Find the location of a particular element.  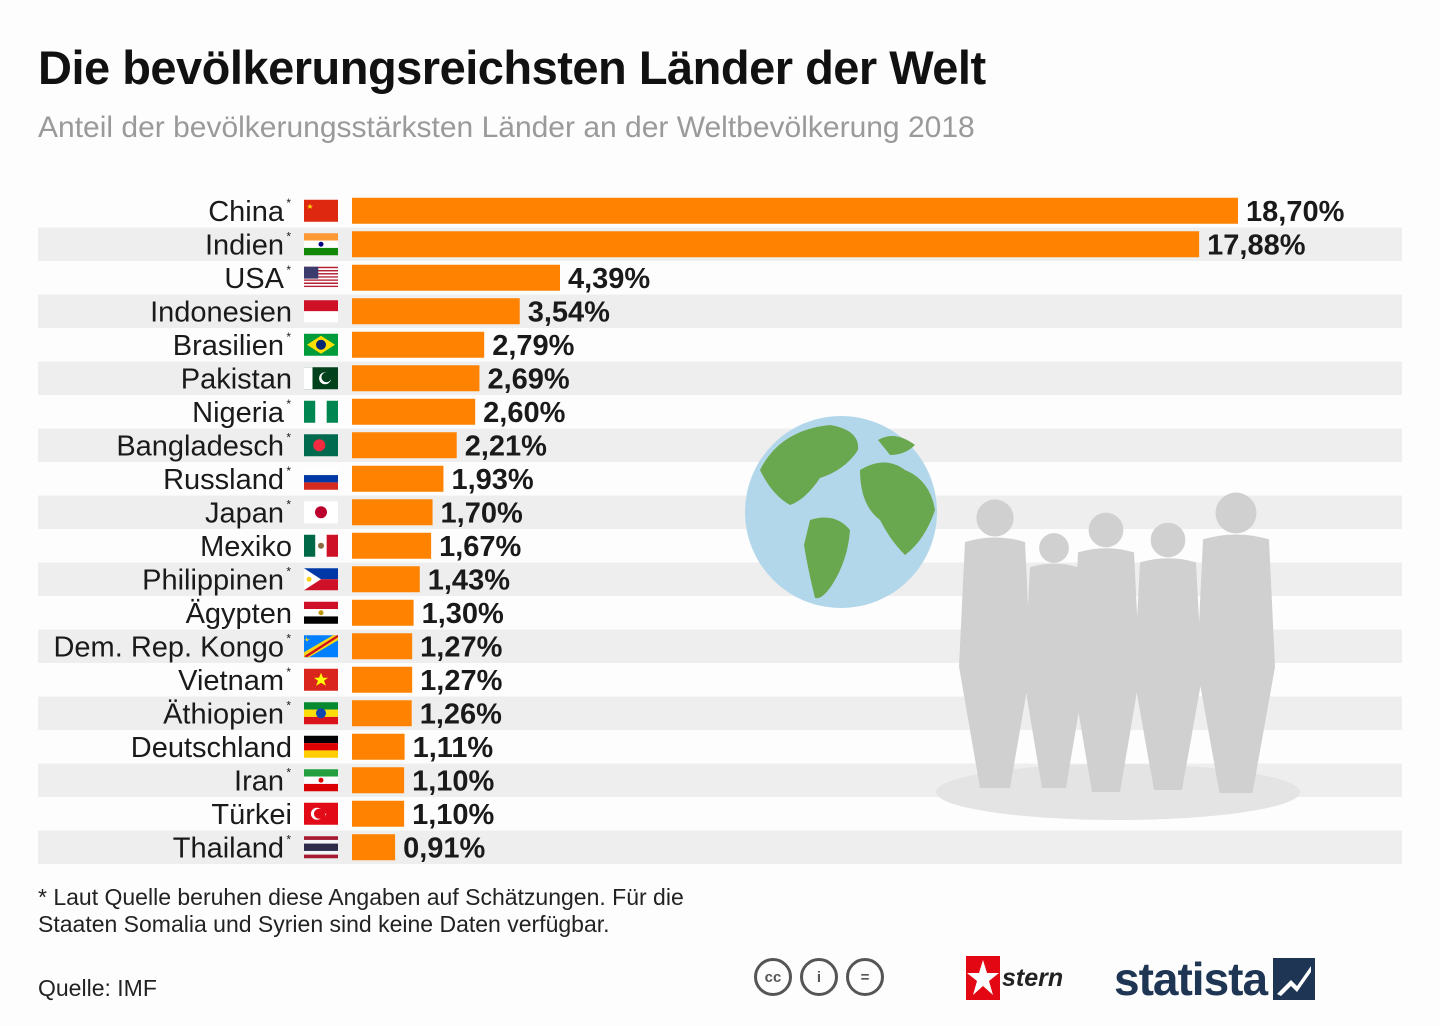

flag-turkey-icon is located at coordinates (321, 813).